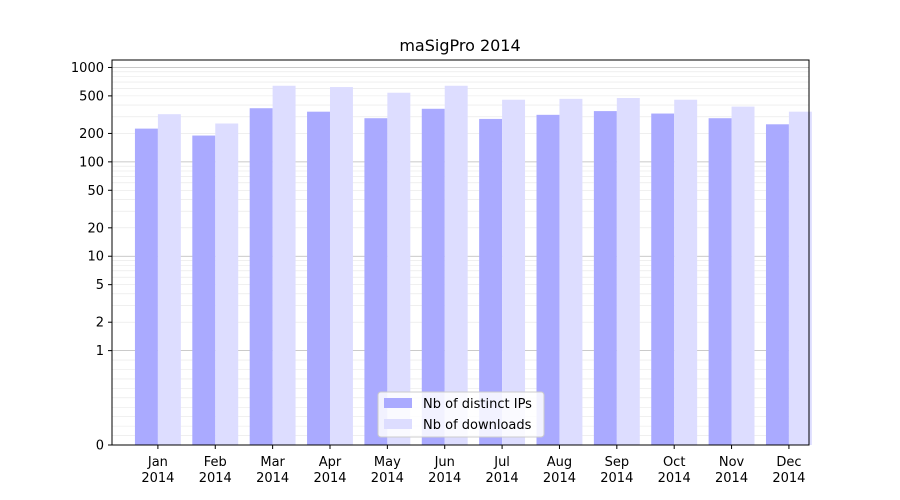 The width and height of the screenshot is (900, 500). What do you see at coordinates (95, 228) in the screenshot?
I see `y-tick-label: 20` at bounding box center [95, 228].